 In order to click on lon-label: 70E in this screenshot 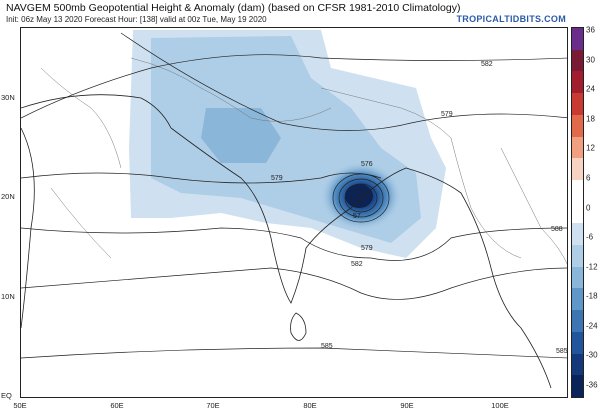, I will do `click(213, 405)`.